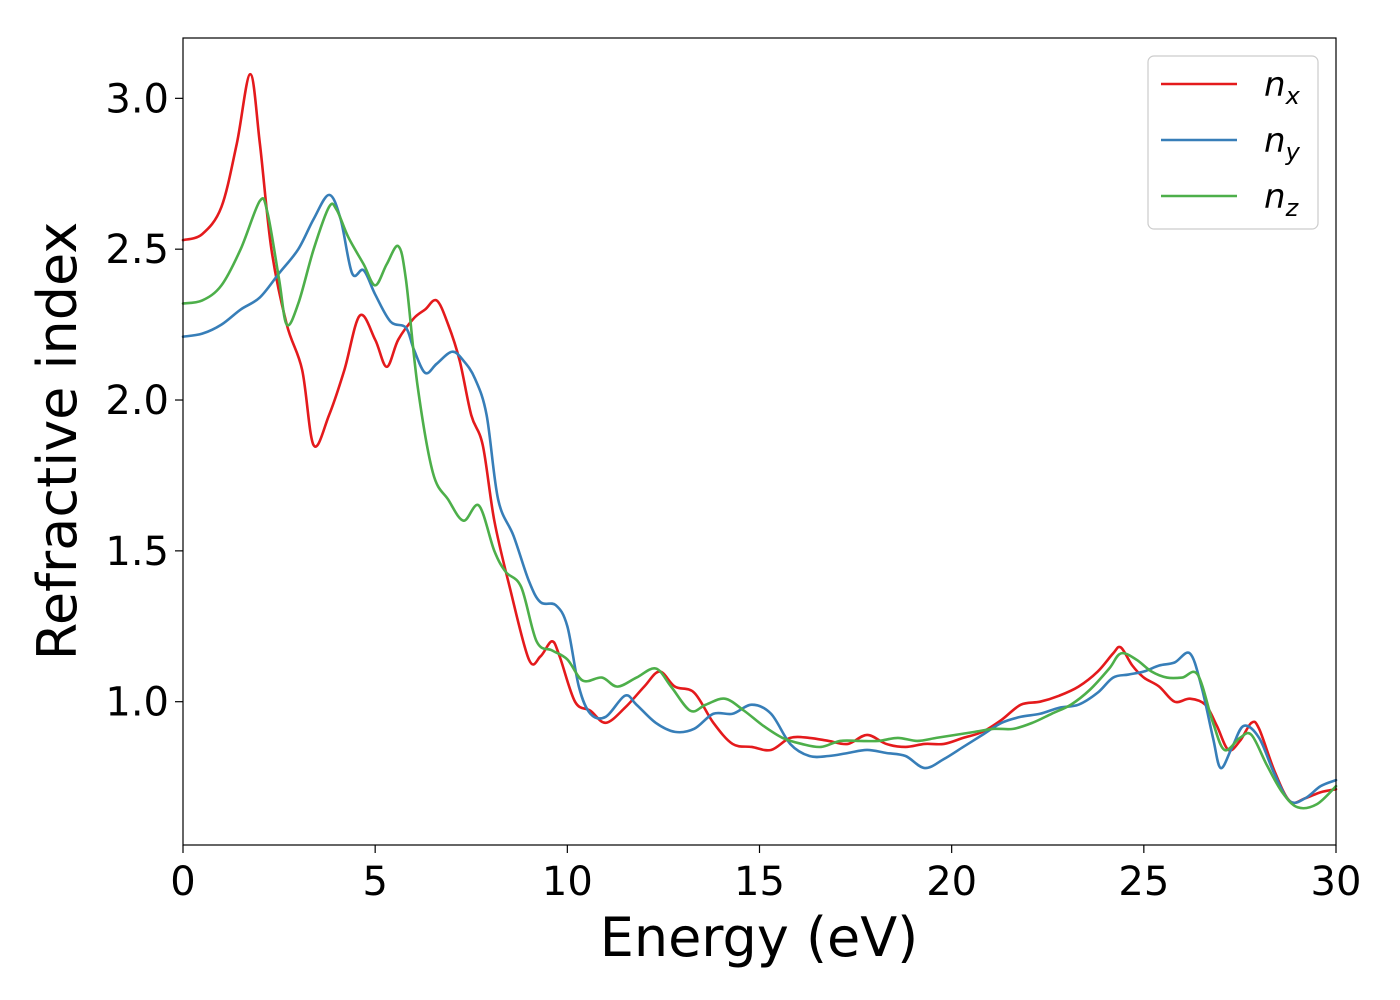  Describe the element at coordinates (1282, 143) in the screenshot. I see `legend-label-y: ny` at that location.